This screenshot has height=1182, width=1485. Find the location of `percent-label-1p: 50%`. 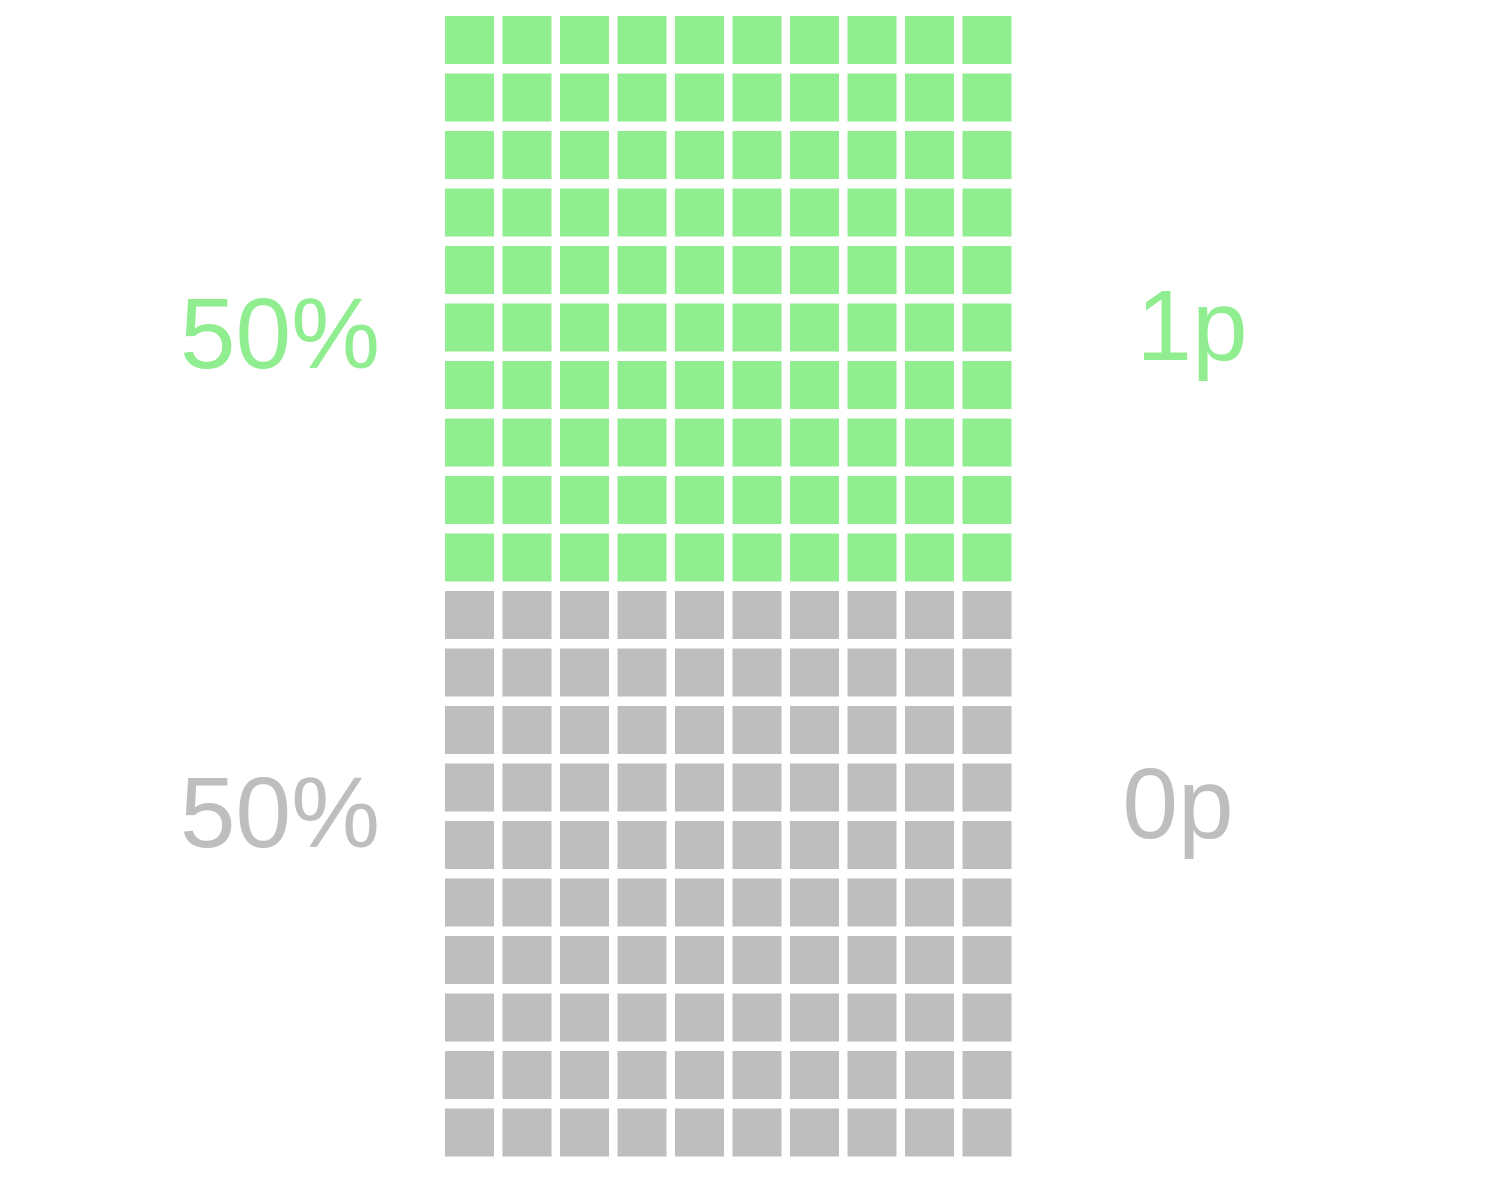

percent-label-1p: 50% is located at coordinates (280, 334).